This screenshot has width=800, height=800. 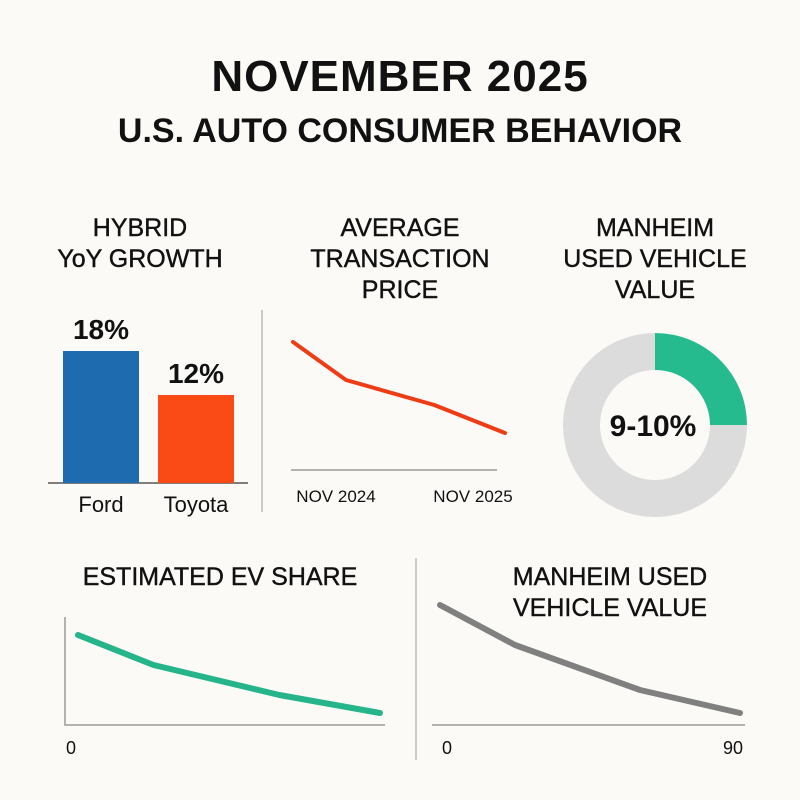 I want to click on title-line: MANHEIM, so click(x=655, y=228).